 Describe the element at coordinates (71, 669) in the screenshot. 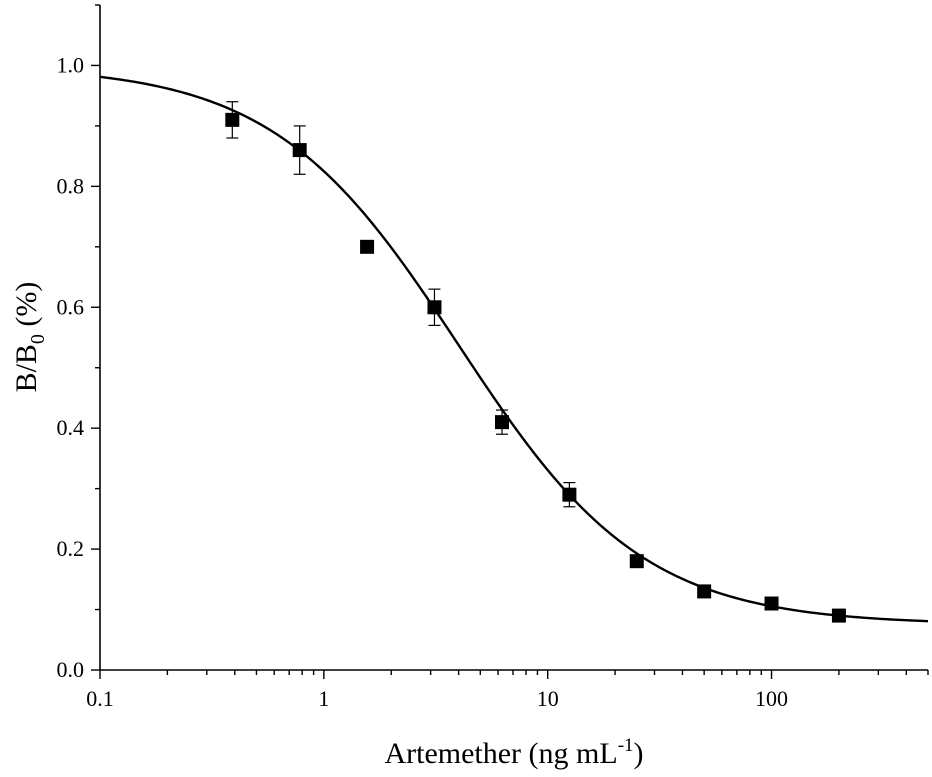

I see `y-tick-label: 0.0` at that location.